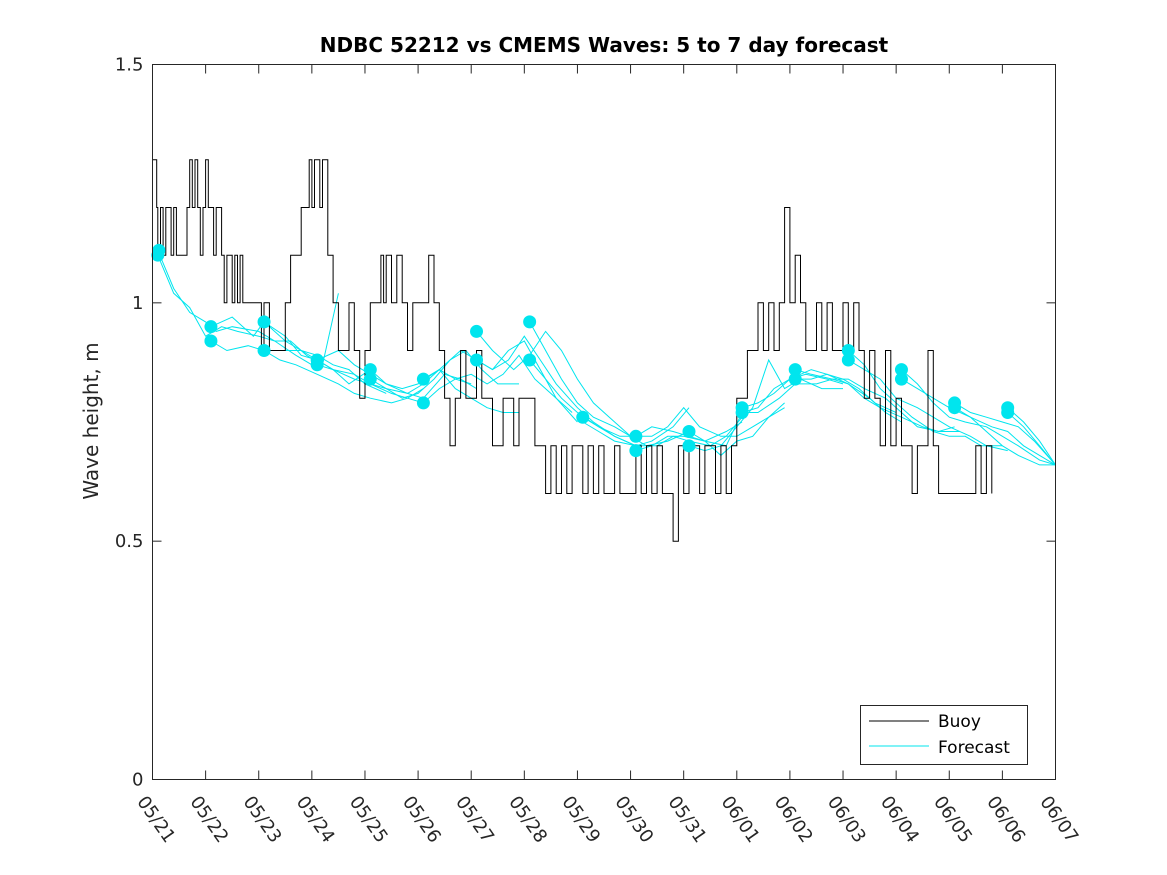  Describe the element at coordinates (129, 65) in the screenshot. I see `y-tick-label: 1.5` at that location.